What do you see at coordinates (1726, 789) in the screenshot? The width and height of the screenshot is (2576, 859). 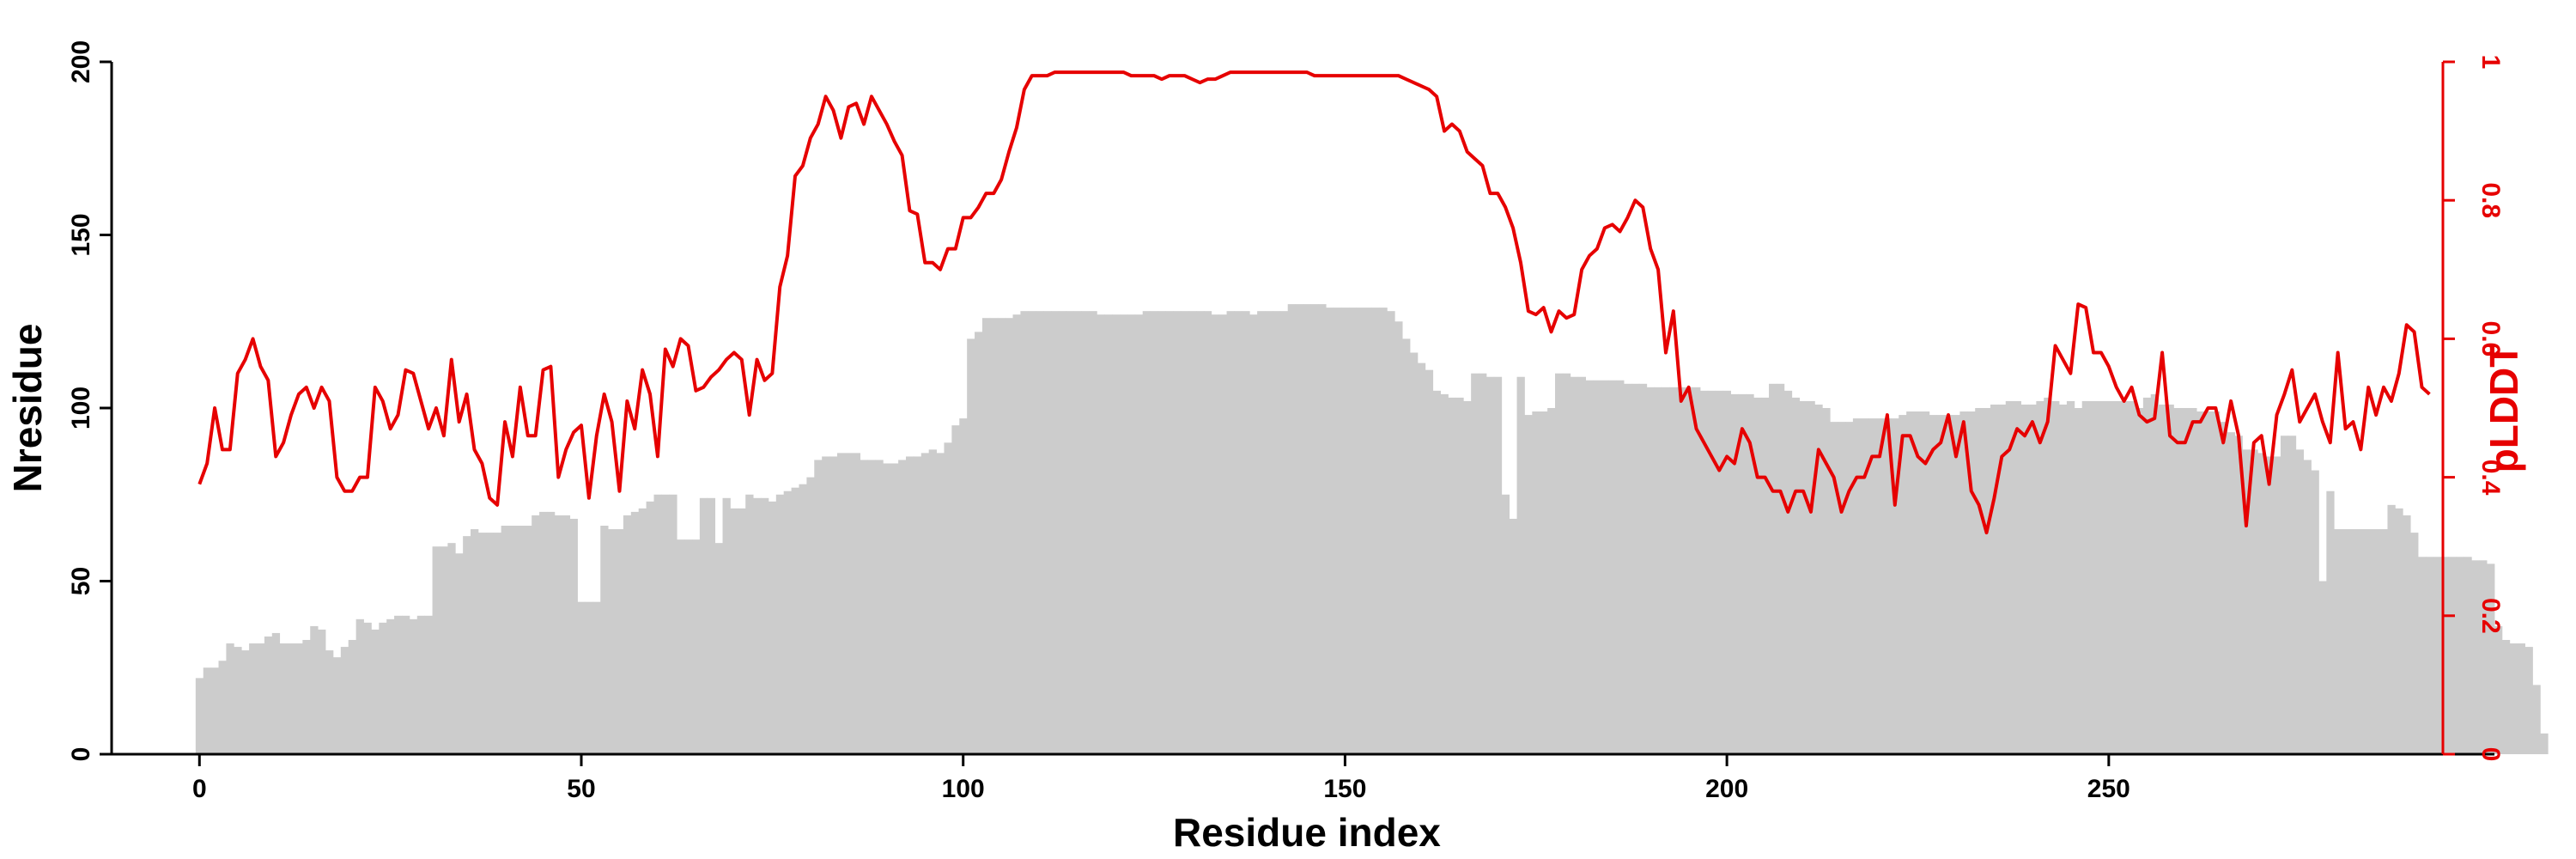 I see `x-tick-label: 200` at bounding box center [1726, 789].